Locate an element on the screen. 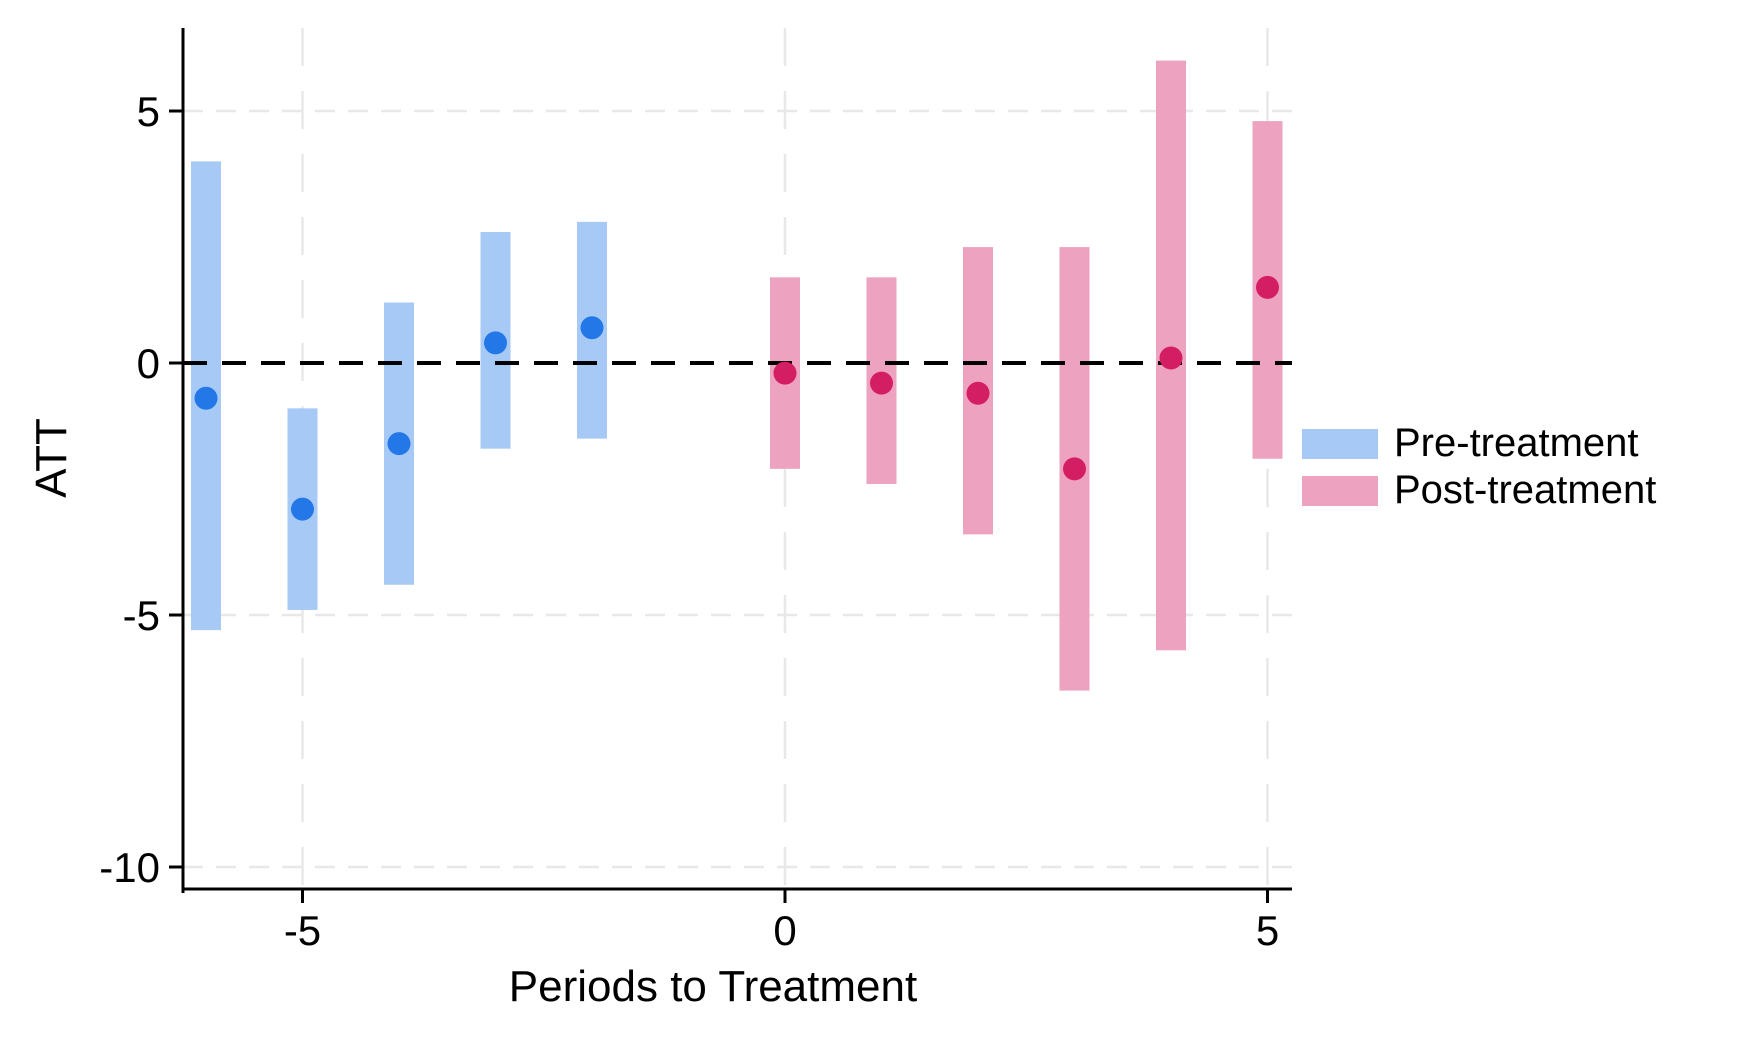 This screenshot has height=1042, width=1738. y-tick-label: 0 is located at coordinates (148, 363).